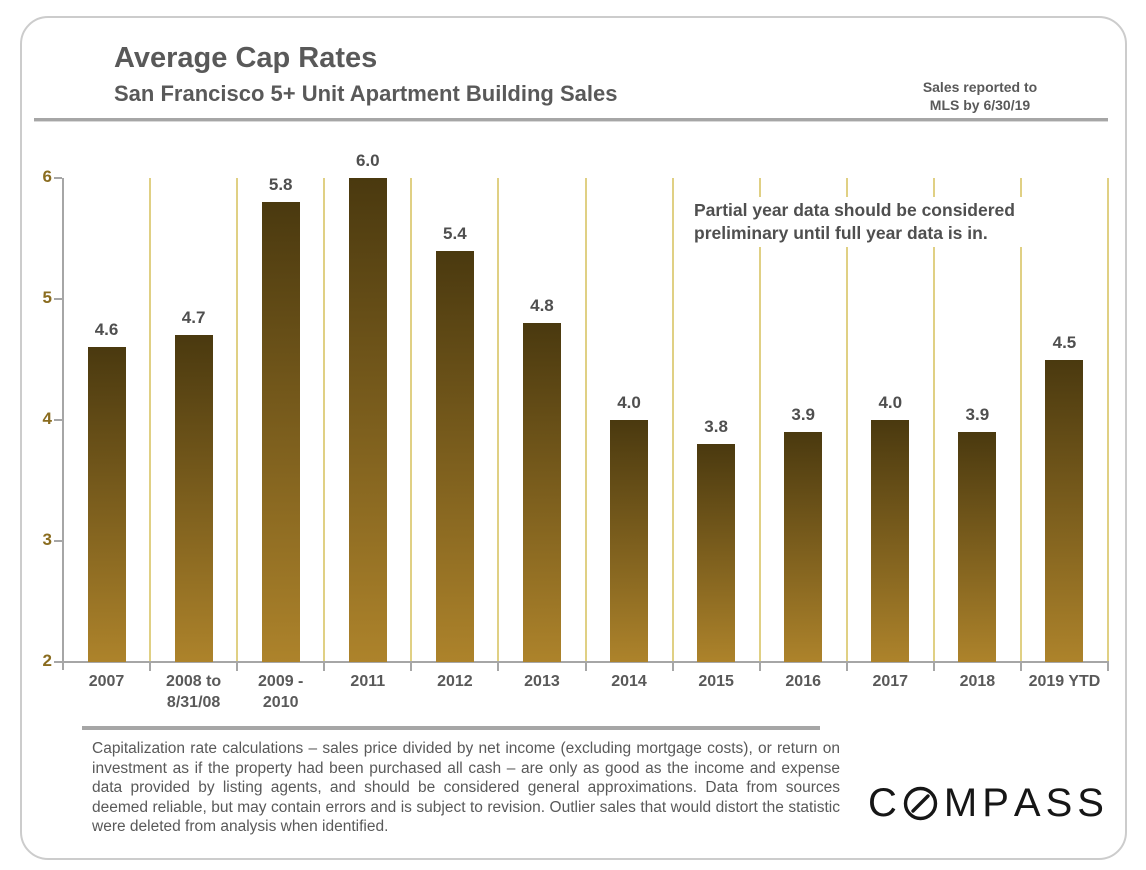 This screenshot has width=1146, height=870. Describe the element at coordinates (716, 427) in the screenshot. I see `bar-value-label: 3.8` at that location.